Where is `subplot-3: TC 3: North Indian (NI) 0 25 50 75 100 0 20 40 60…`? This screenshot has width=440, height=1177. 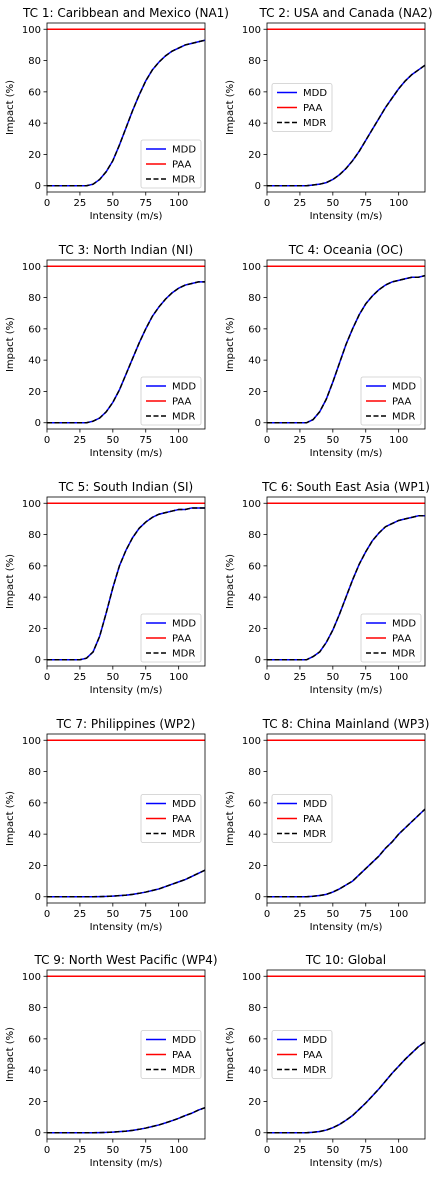 subplot-3: TC 3: North Indian (NI) 0 25 50 75 100 0 20 40 60… is located at coordinates (105, 351).